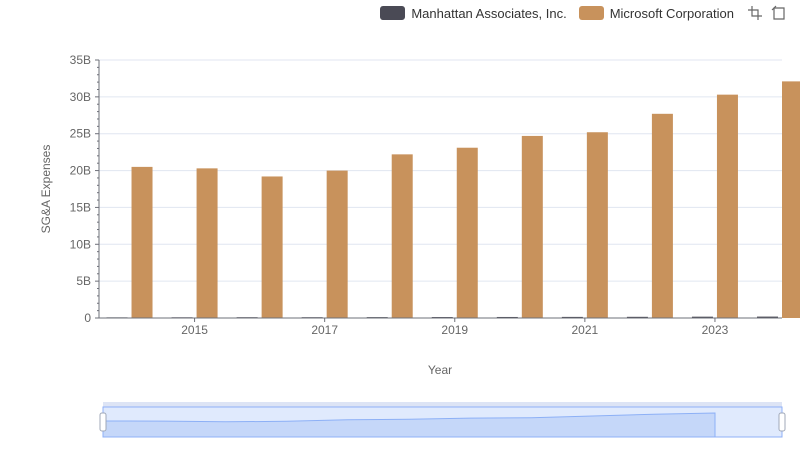 The height and width of the screenshot is (461, 800). Describe the element at coordinates (337, 244) in the screenshot. I see `bar-microsoft-2017` at that location.